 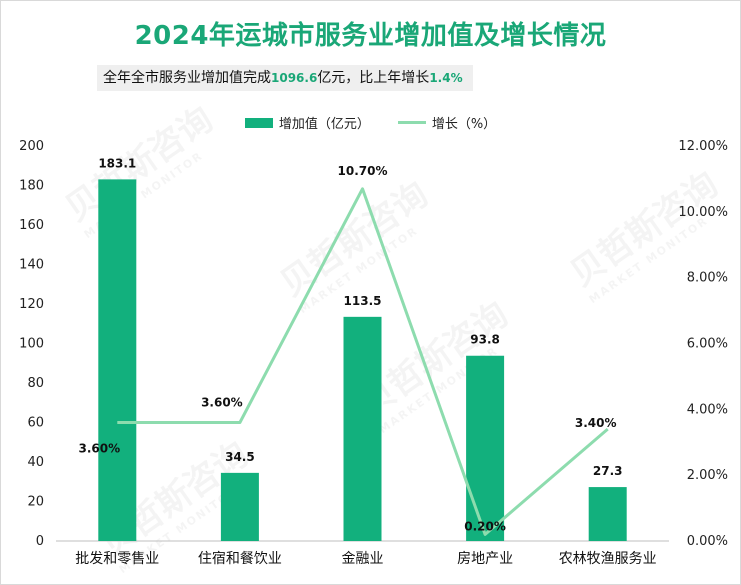 I want to click on legend-swatch-bar, so click(x=258, y=122).